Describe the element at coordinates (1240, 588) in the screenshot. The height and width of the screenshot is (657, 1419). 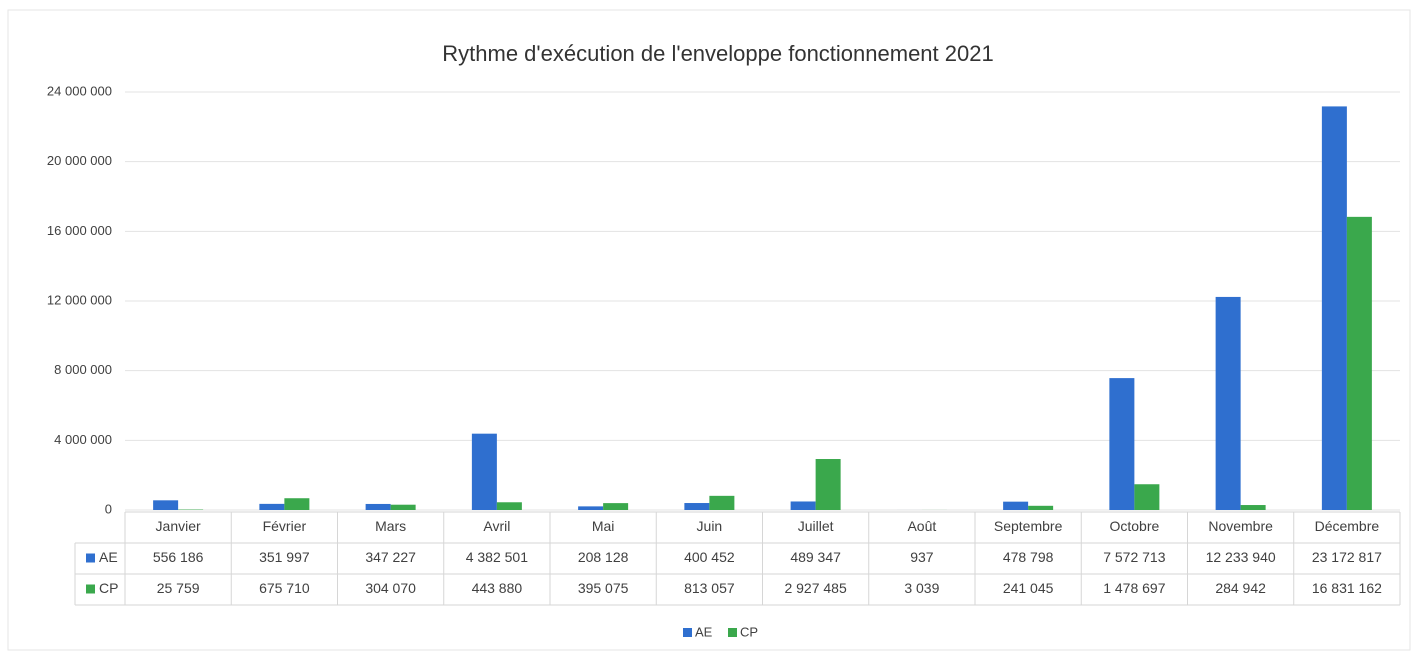
I see `table-cell: 284 942` at that location.